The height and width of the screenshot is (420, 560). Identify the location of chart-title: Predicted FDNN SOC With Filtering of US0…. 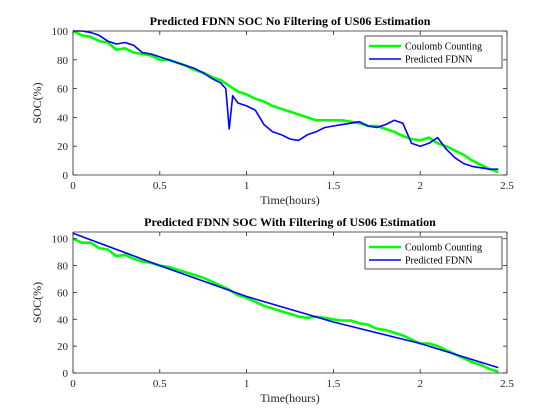
(290, 222).